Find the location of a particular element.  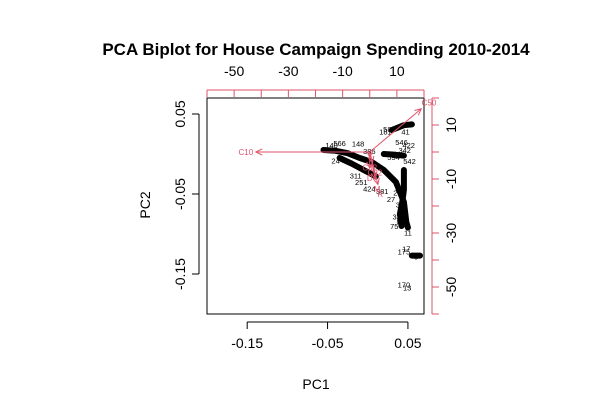

bottom-axis: -0.15 -0.05 0.05 is located at coordinates (326, 336).